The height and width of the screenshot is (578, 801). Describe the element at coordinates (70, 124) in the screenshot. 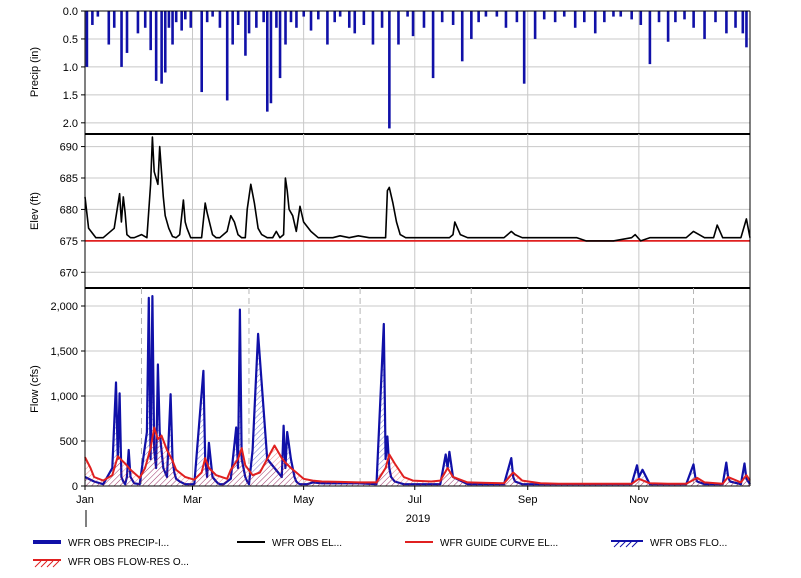

I see `precip-ytick-label: 2.0` at that location.